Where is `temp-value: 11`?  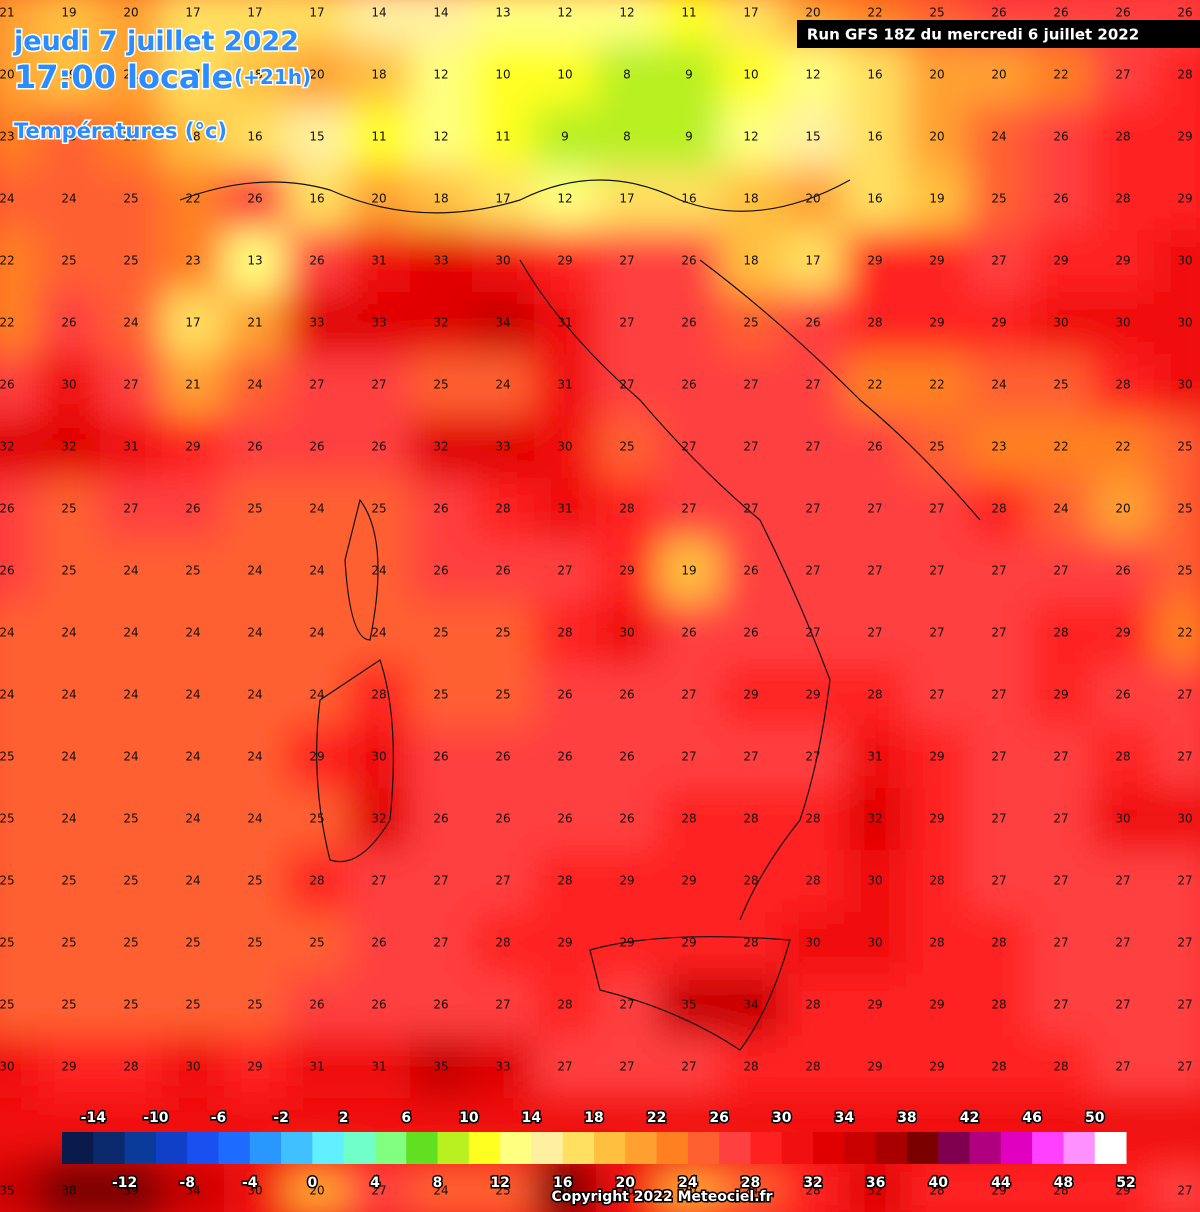
temp-value: 11 is located at coordinates (378, 137).